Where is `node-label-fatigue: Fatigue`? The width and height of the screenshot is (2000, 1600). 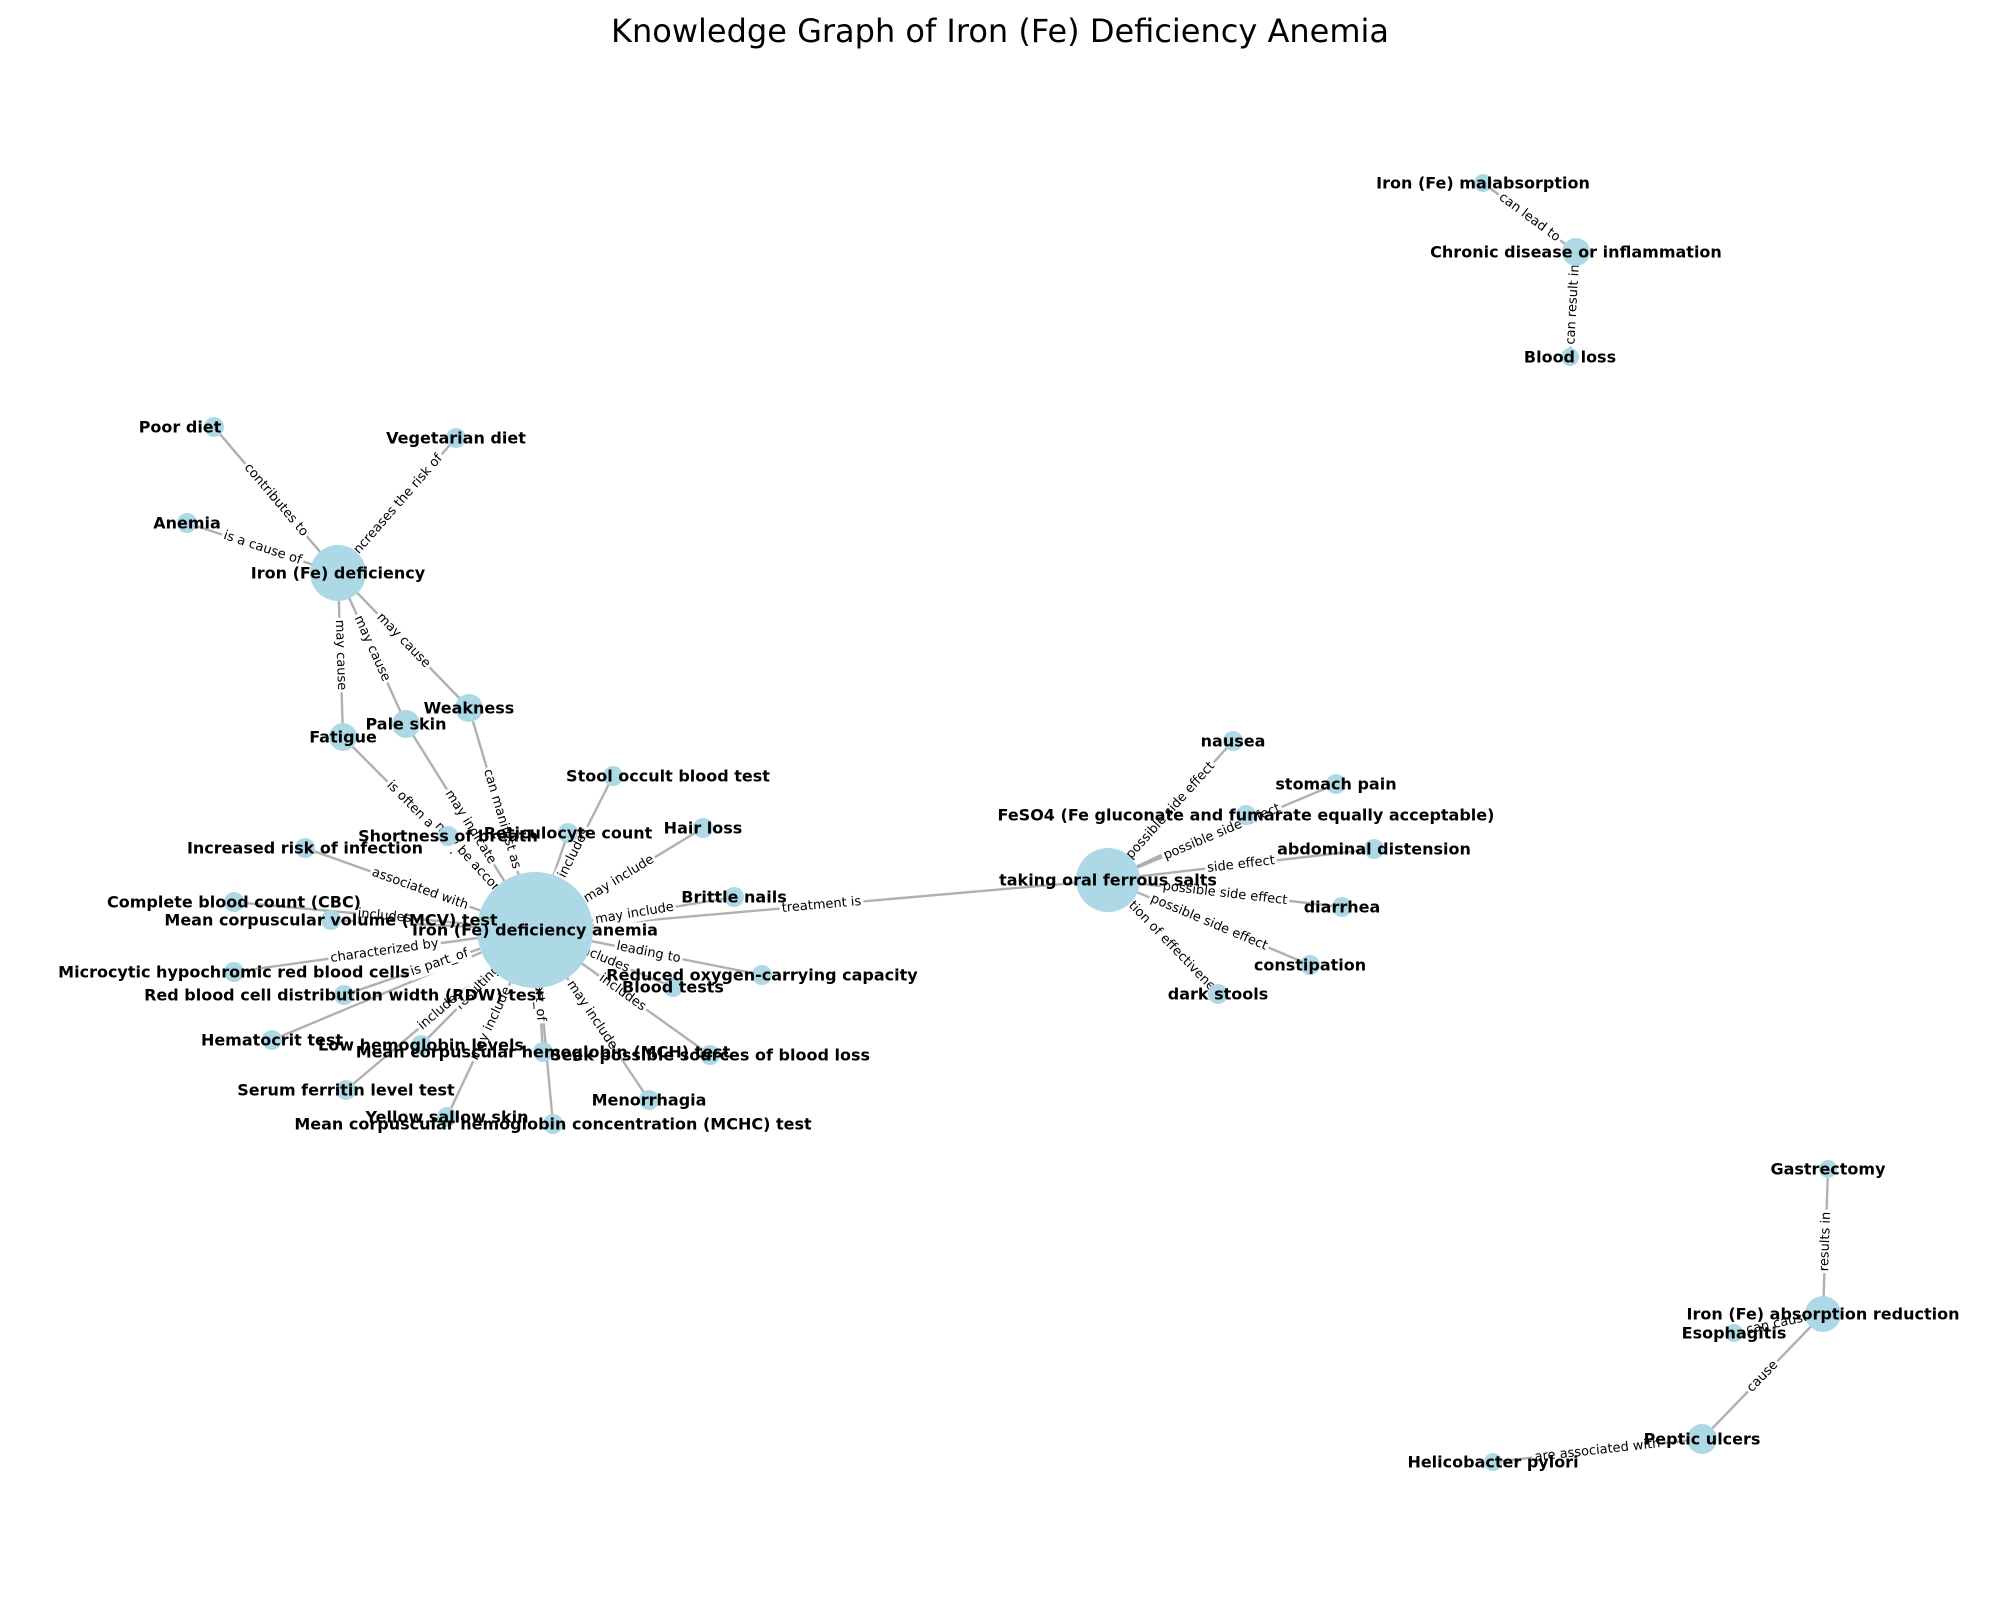 node-label-fatigue: Fatigue is located at coordinates (343, 737).